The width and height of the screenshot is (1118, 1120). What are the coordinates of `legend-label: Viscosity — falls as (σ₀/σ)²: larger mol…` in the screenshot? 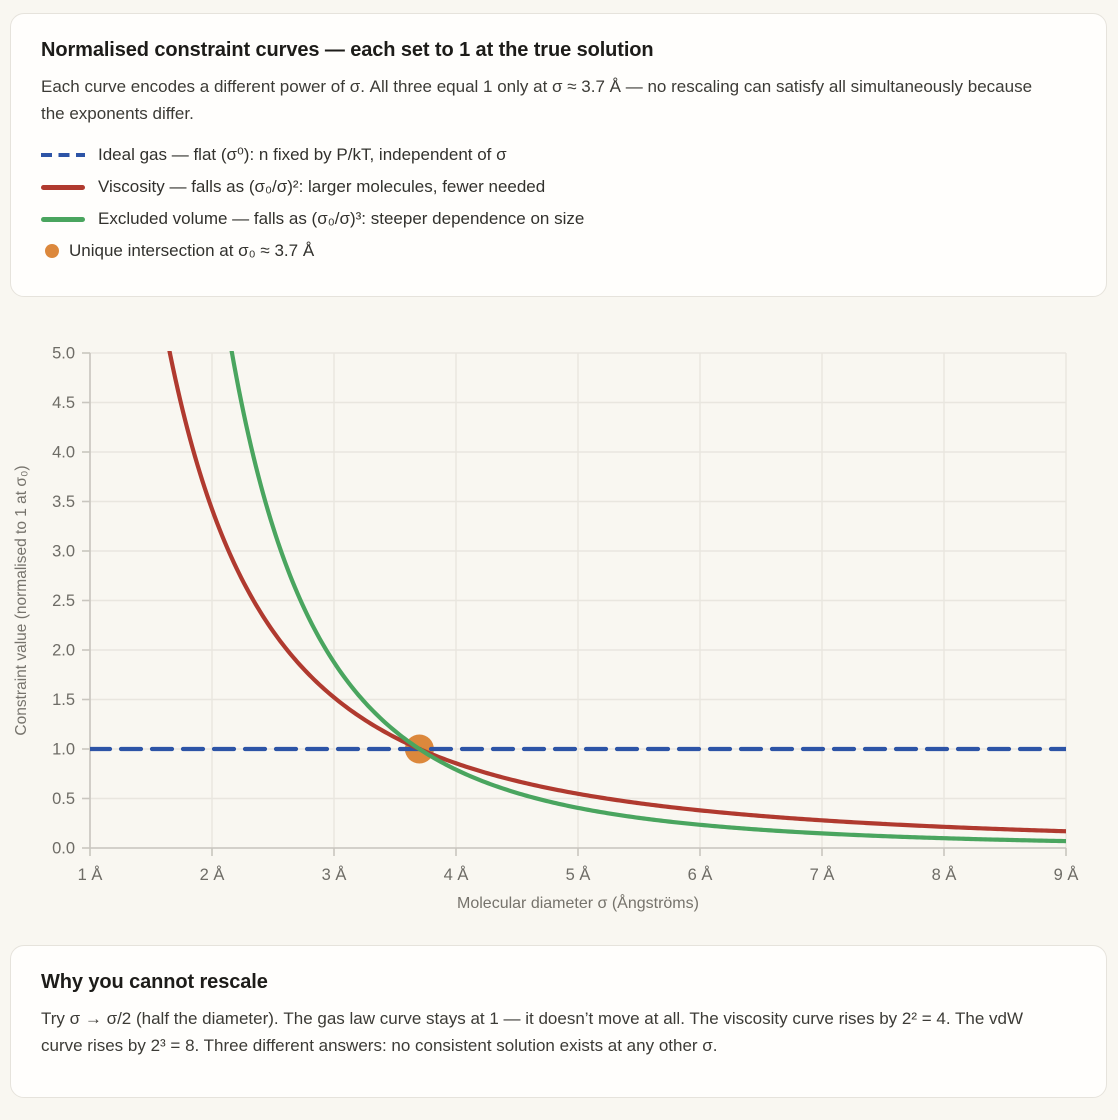 It's located at (322, 186).